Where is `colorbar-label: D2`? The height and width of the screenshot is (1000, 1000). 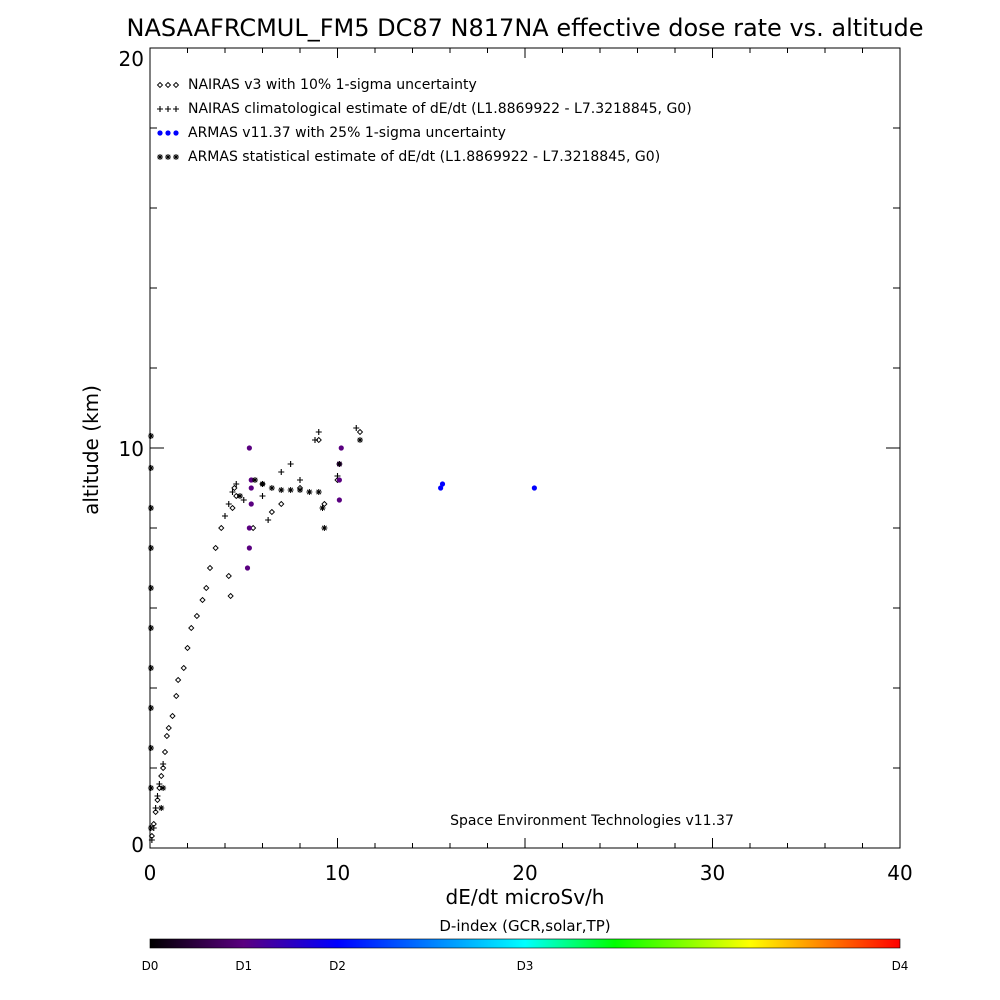 colorbar-label: D2 is located at coordinates (337, 966).